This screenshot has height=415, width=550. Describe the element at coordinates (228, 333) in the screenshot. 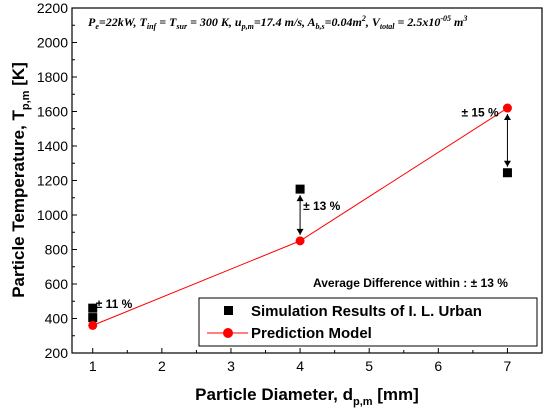

I see `legend-marker-prediction` at that location.